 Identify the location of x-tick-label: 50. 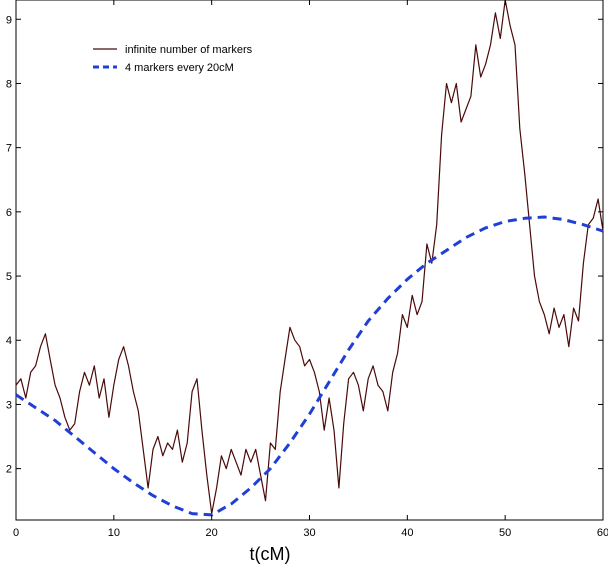
(505, 533).